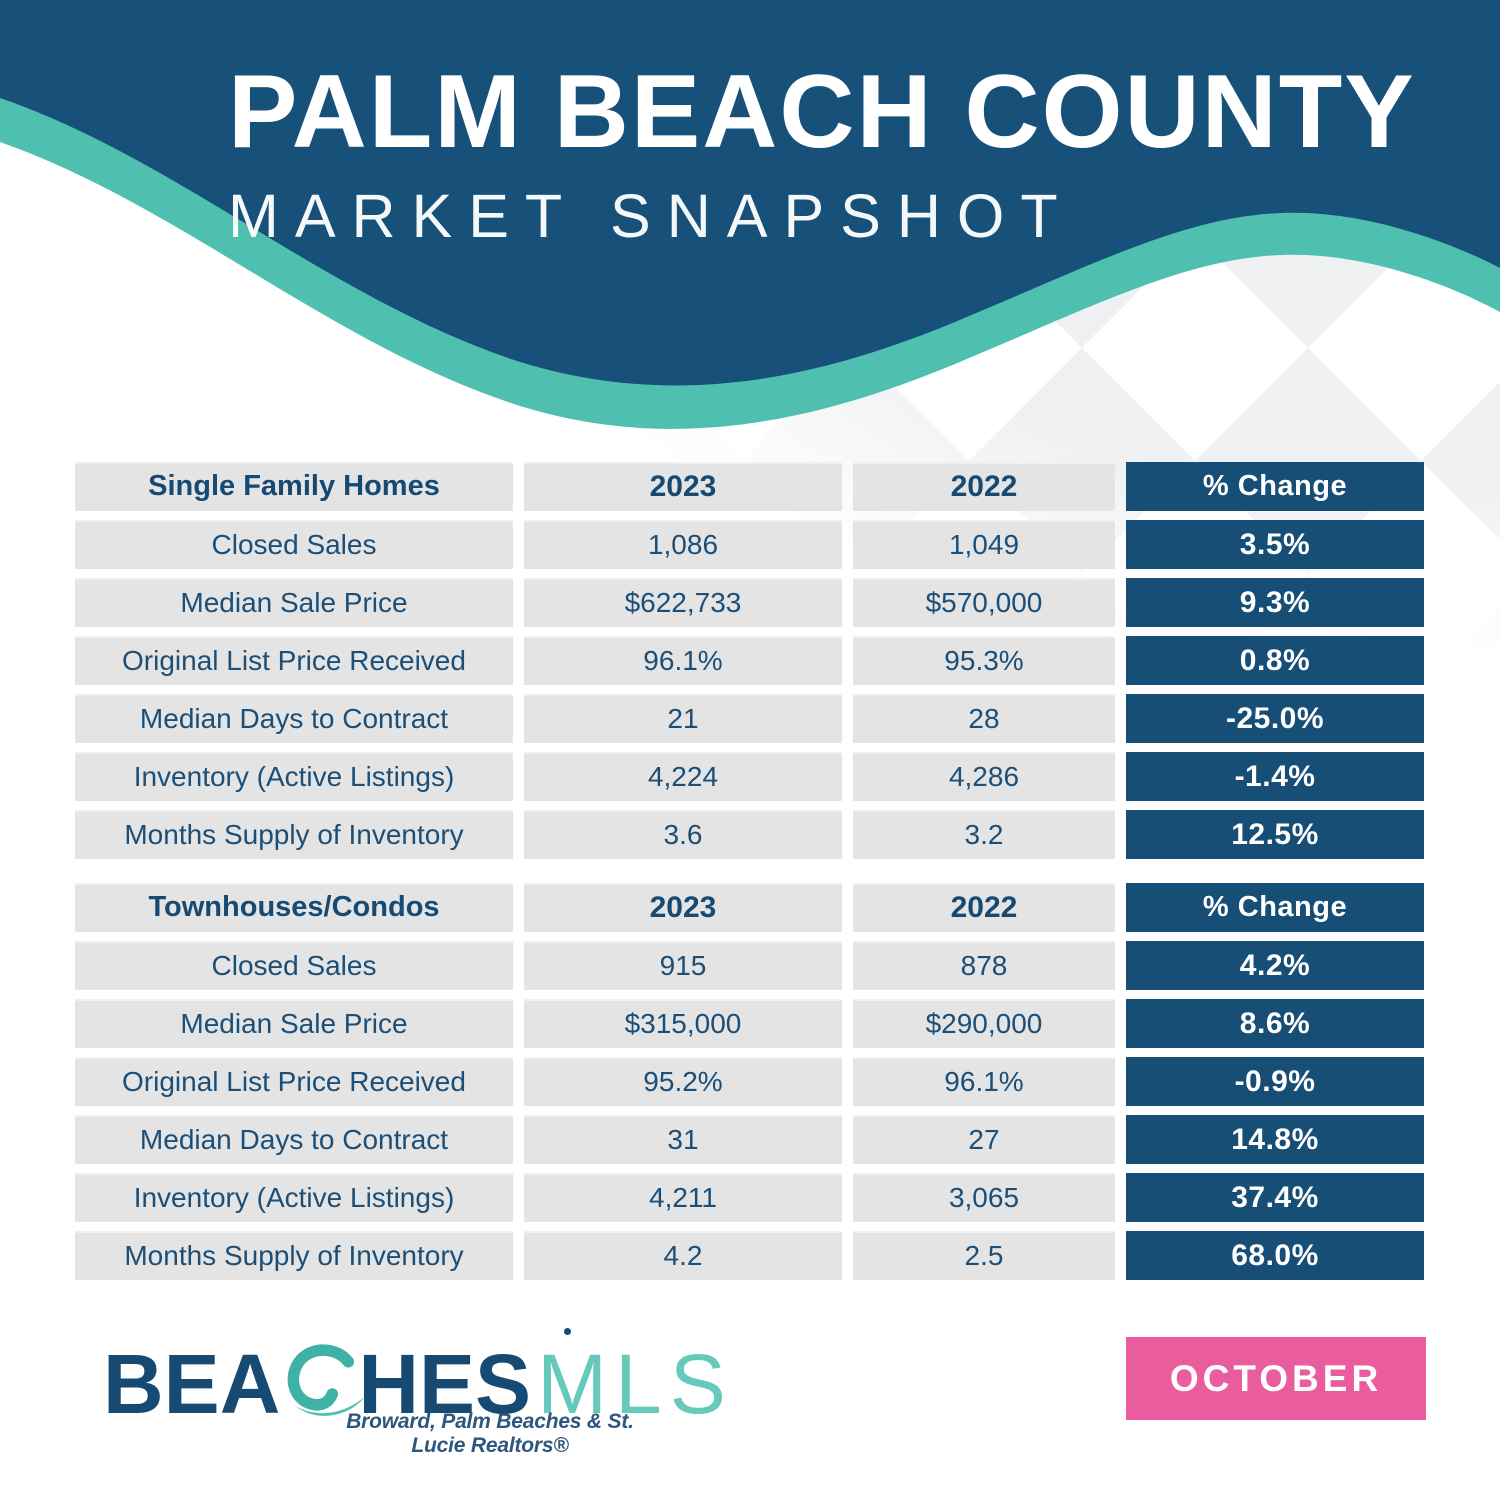 The width and height of the screenshot is (1500, 1500). What do you see at coordinates (683, 1197) in the screenshot?
I see `value-2023-cell: 4,211` at bounding box center [683, 1197].